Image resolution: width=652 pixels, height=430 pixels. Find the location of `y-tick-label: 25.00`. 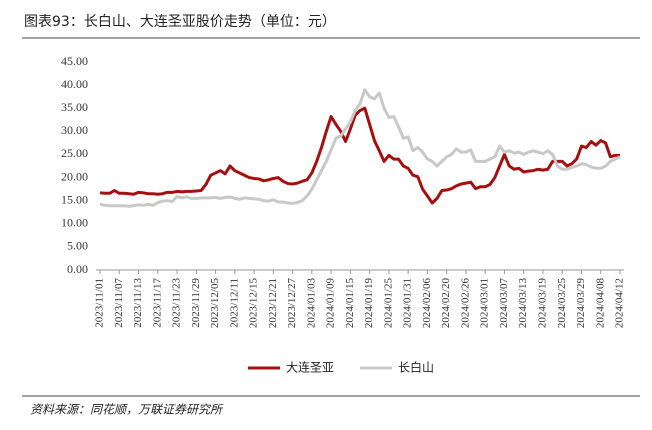

y-tick-label: 25.00 is located at coordinates (74, 153).